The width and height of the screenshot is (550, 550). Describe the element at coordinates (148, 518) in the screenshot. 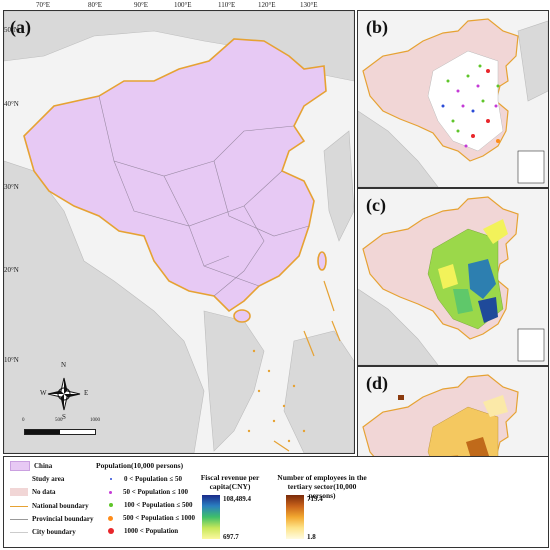

I see `legend-pop-4: 500 < Population ≤ 1000` at that location.